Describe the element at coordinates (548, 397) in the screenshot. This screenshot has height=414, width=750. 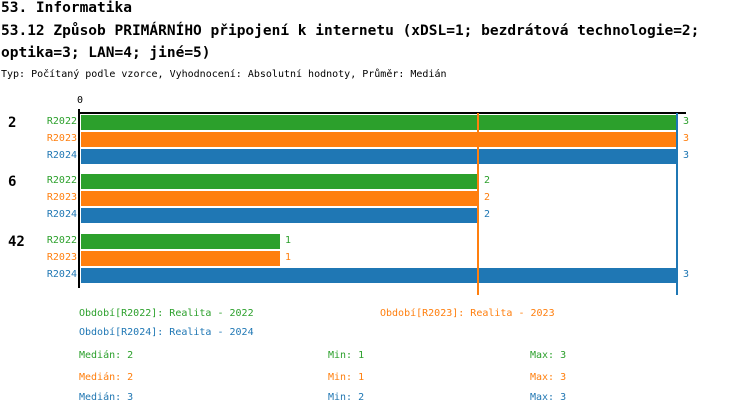
I see `stat-max-r2024: Max: 3` at that location.